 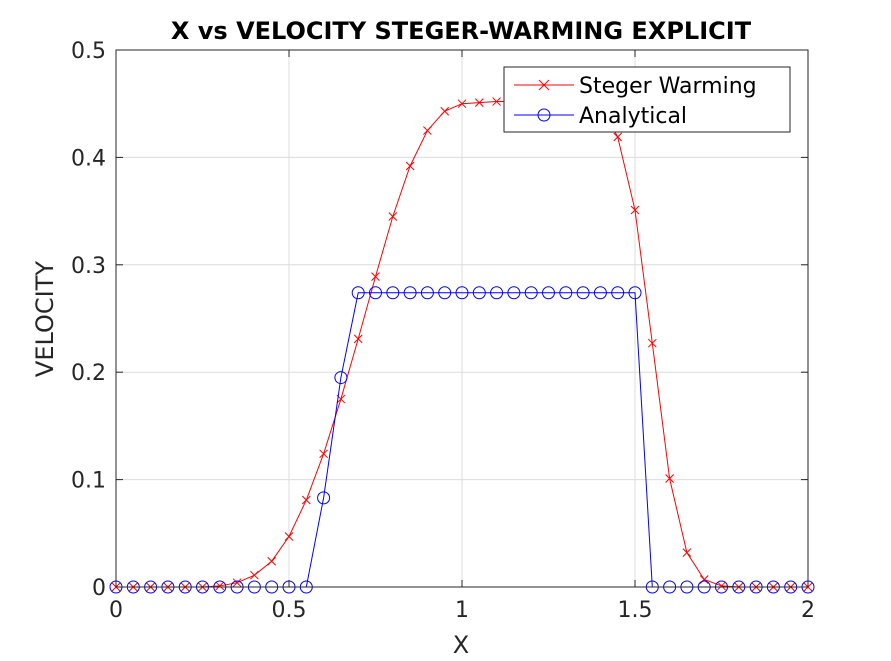 I want to click on legend: Steger Warming Analytical, so click(x=647, y=99).